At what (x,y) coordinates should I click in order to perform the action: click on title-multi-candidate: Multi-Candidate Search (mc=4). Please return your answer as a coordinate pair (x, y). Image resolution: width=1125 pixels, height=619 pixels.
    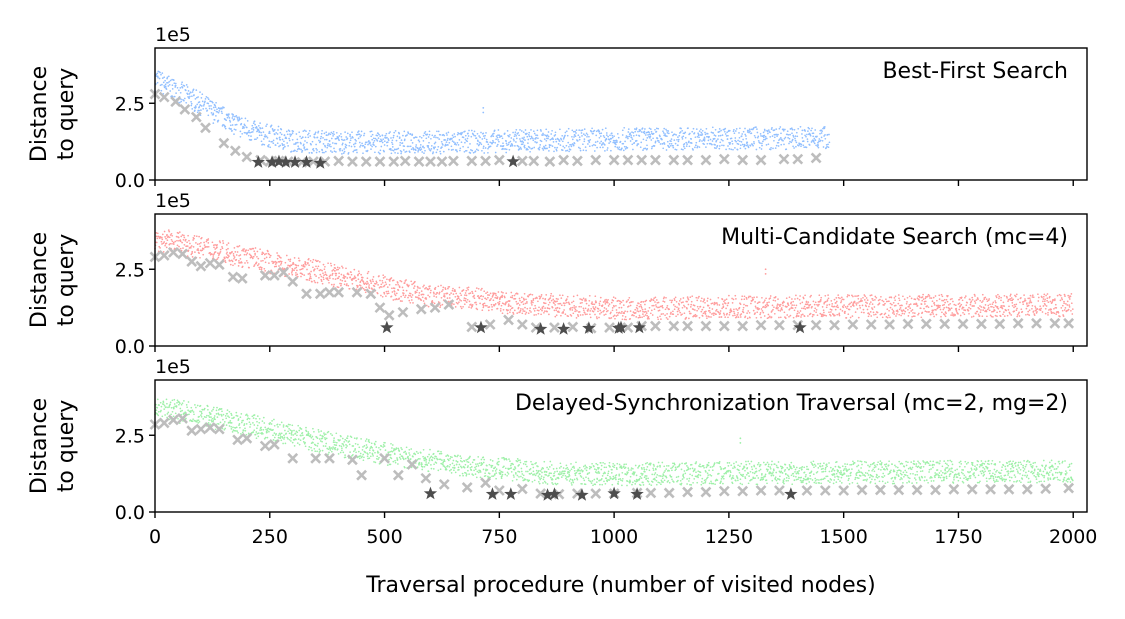
    Looking at the image, I should click on (894, 237).